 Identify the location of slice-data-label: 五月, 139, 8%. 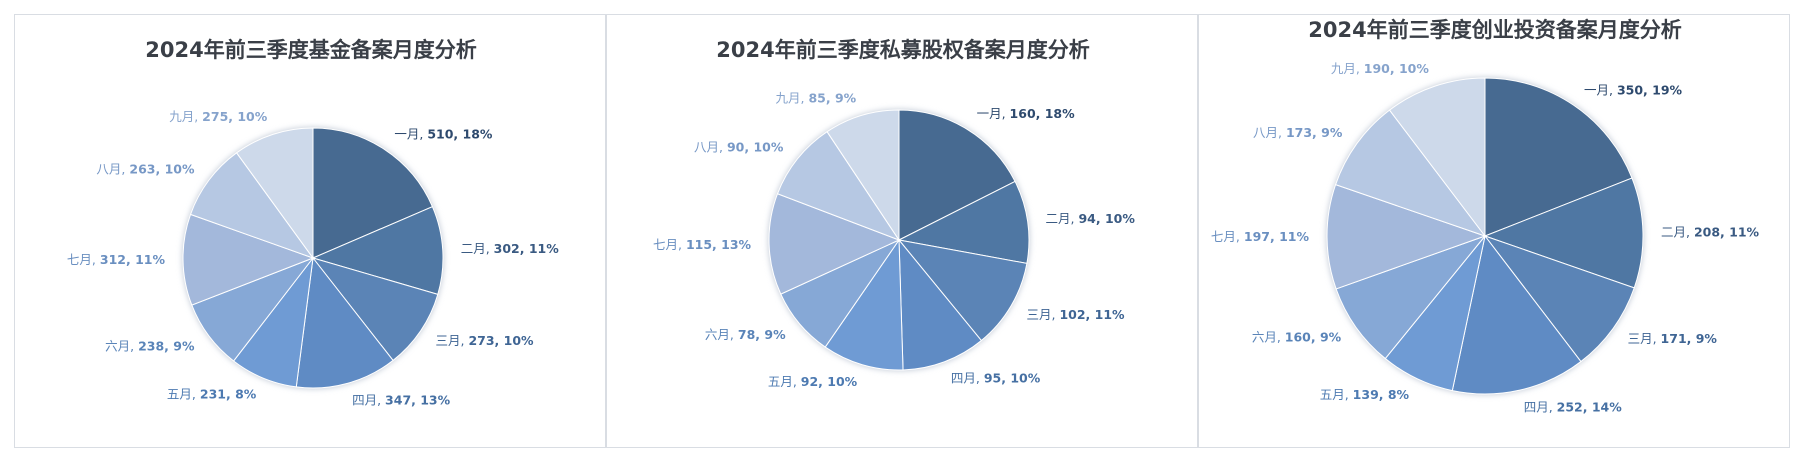
(1365, 394).